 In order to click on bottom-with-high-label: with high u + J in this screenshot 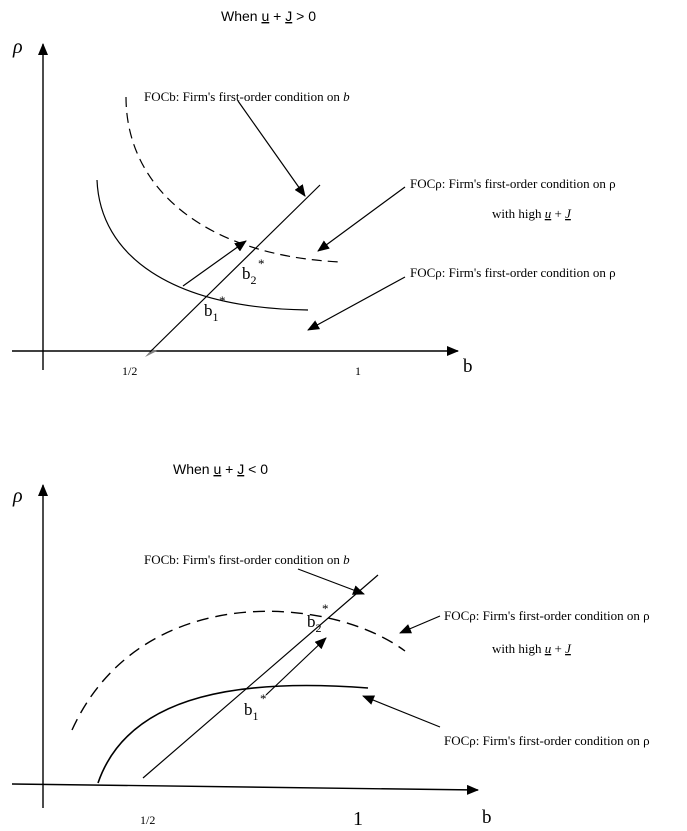, I will do `click(532, 648)`.